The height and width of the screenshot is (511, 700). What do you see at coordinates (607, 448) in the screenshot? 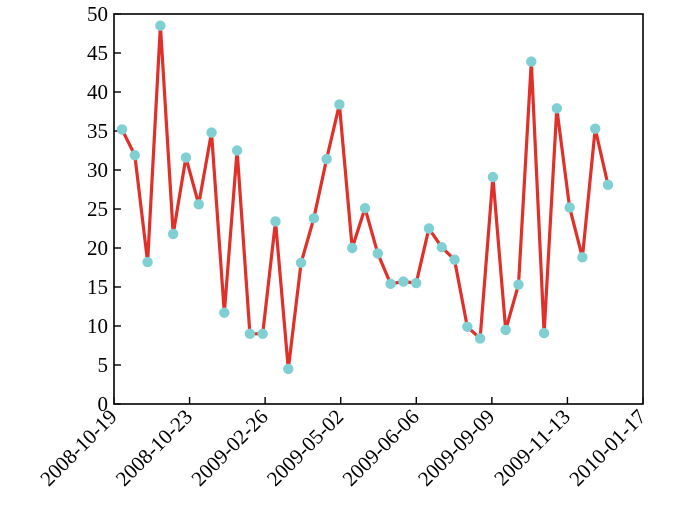
I see `x-tick-label: 2010-01-17` at bounding box center [607, 448].